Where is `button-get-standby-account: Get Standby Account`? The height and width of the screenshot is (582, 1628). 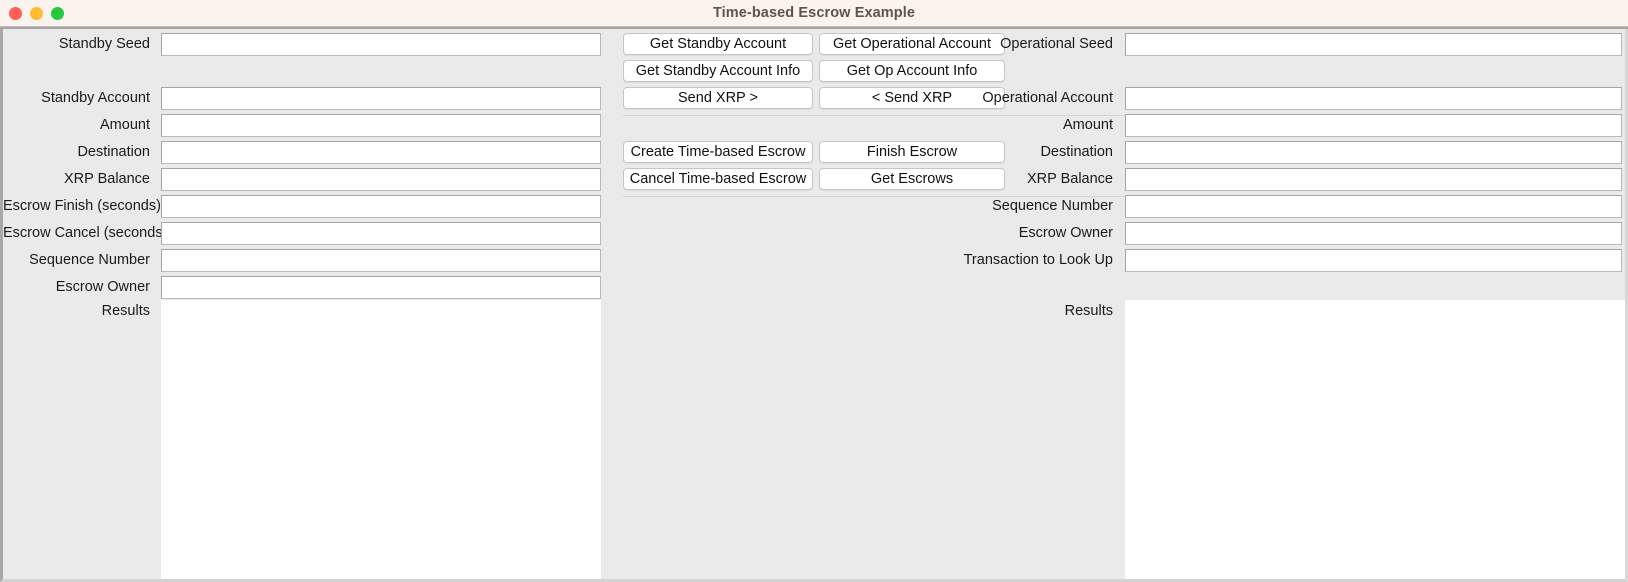 button-get-standby-account: Get Standby Account is located at coordinates (718, 44).